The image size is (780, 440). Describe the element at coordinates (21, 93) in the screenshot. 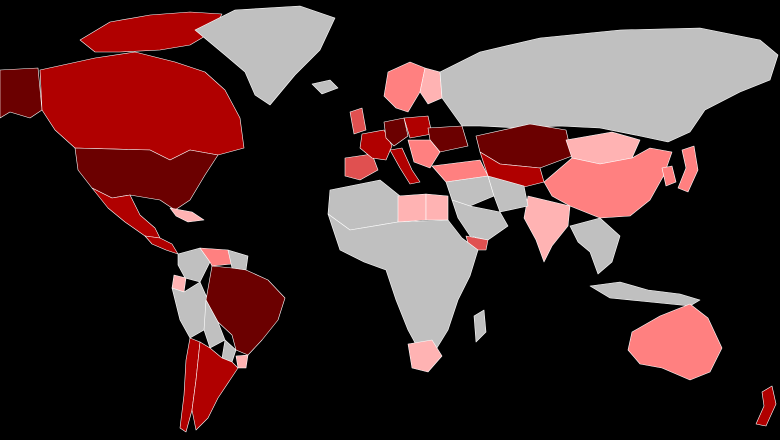

I see `alaska` at that location.